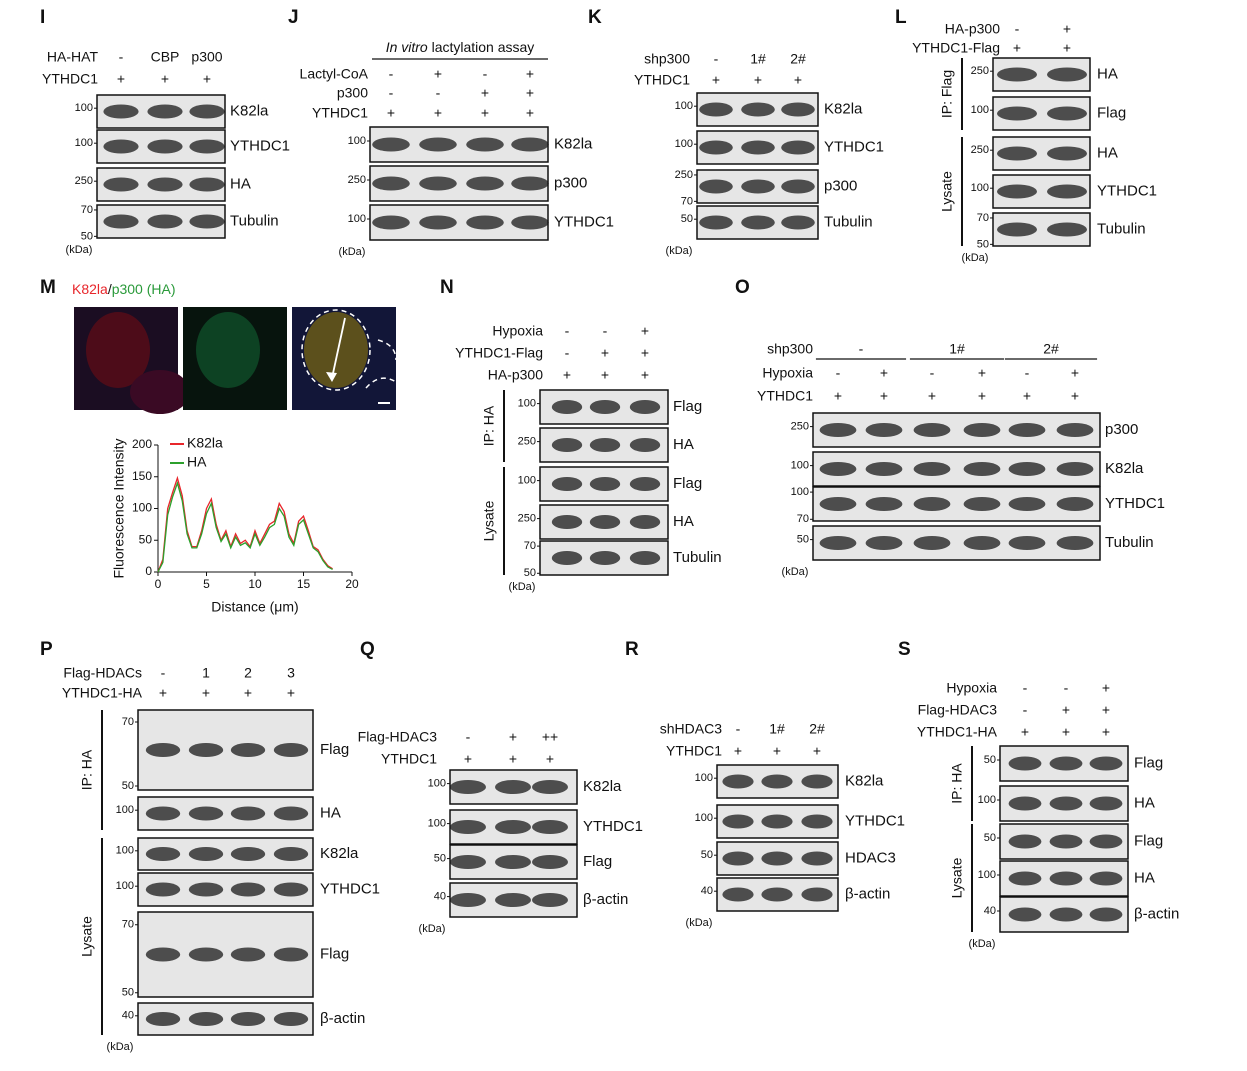 Image resolution: width=1247 pixels, height=1071 pixels. What do you see at coordinates (1135, 503) in the screenshot?
I see `blot-label: YTHDC1` at bounding box center [1135, 503].